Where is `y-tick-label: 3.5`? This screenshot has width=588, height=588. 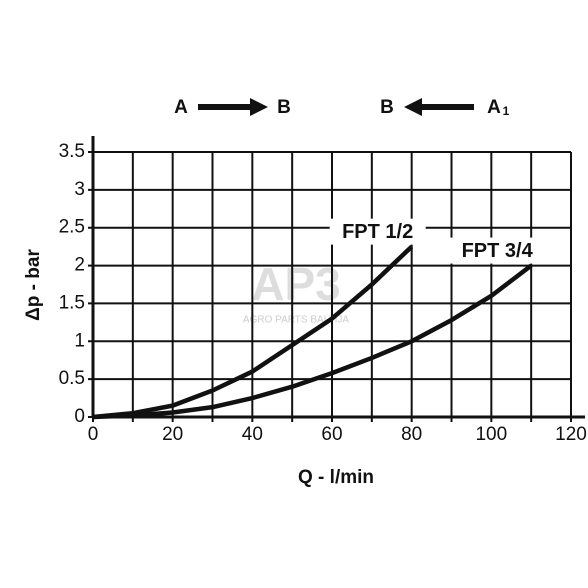
y-tick-label: 3.5 is located at coordinates (72, 151).